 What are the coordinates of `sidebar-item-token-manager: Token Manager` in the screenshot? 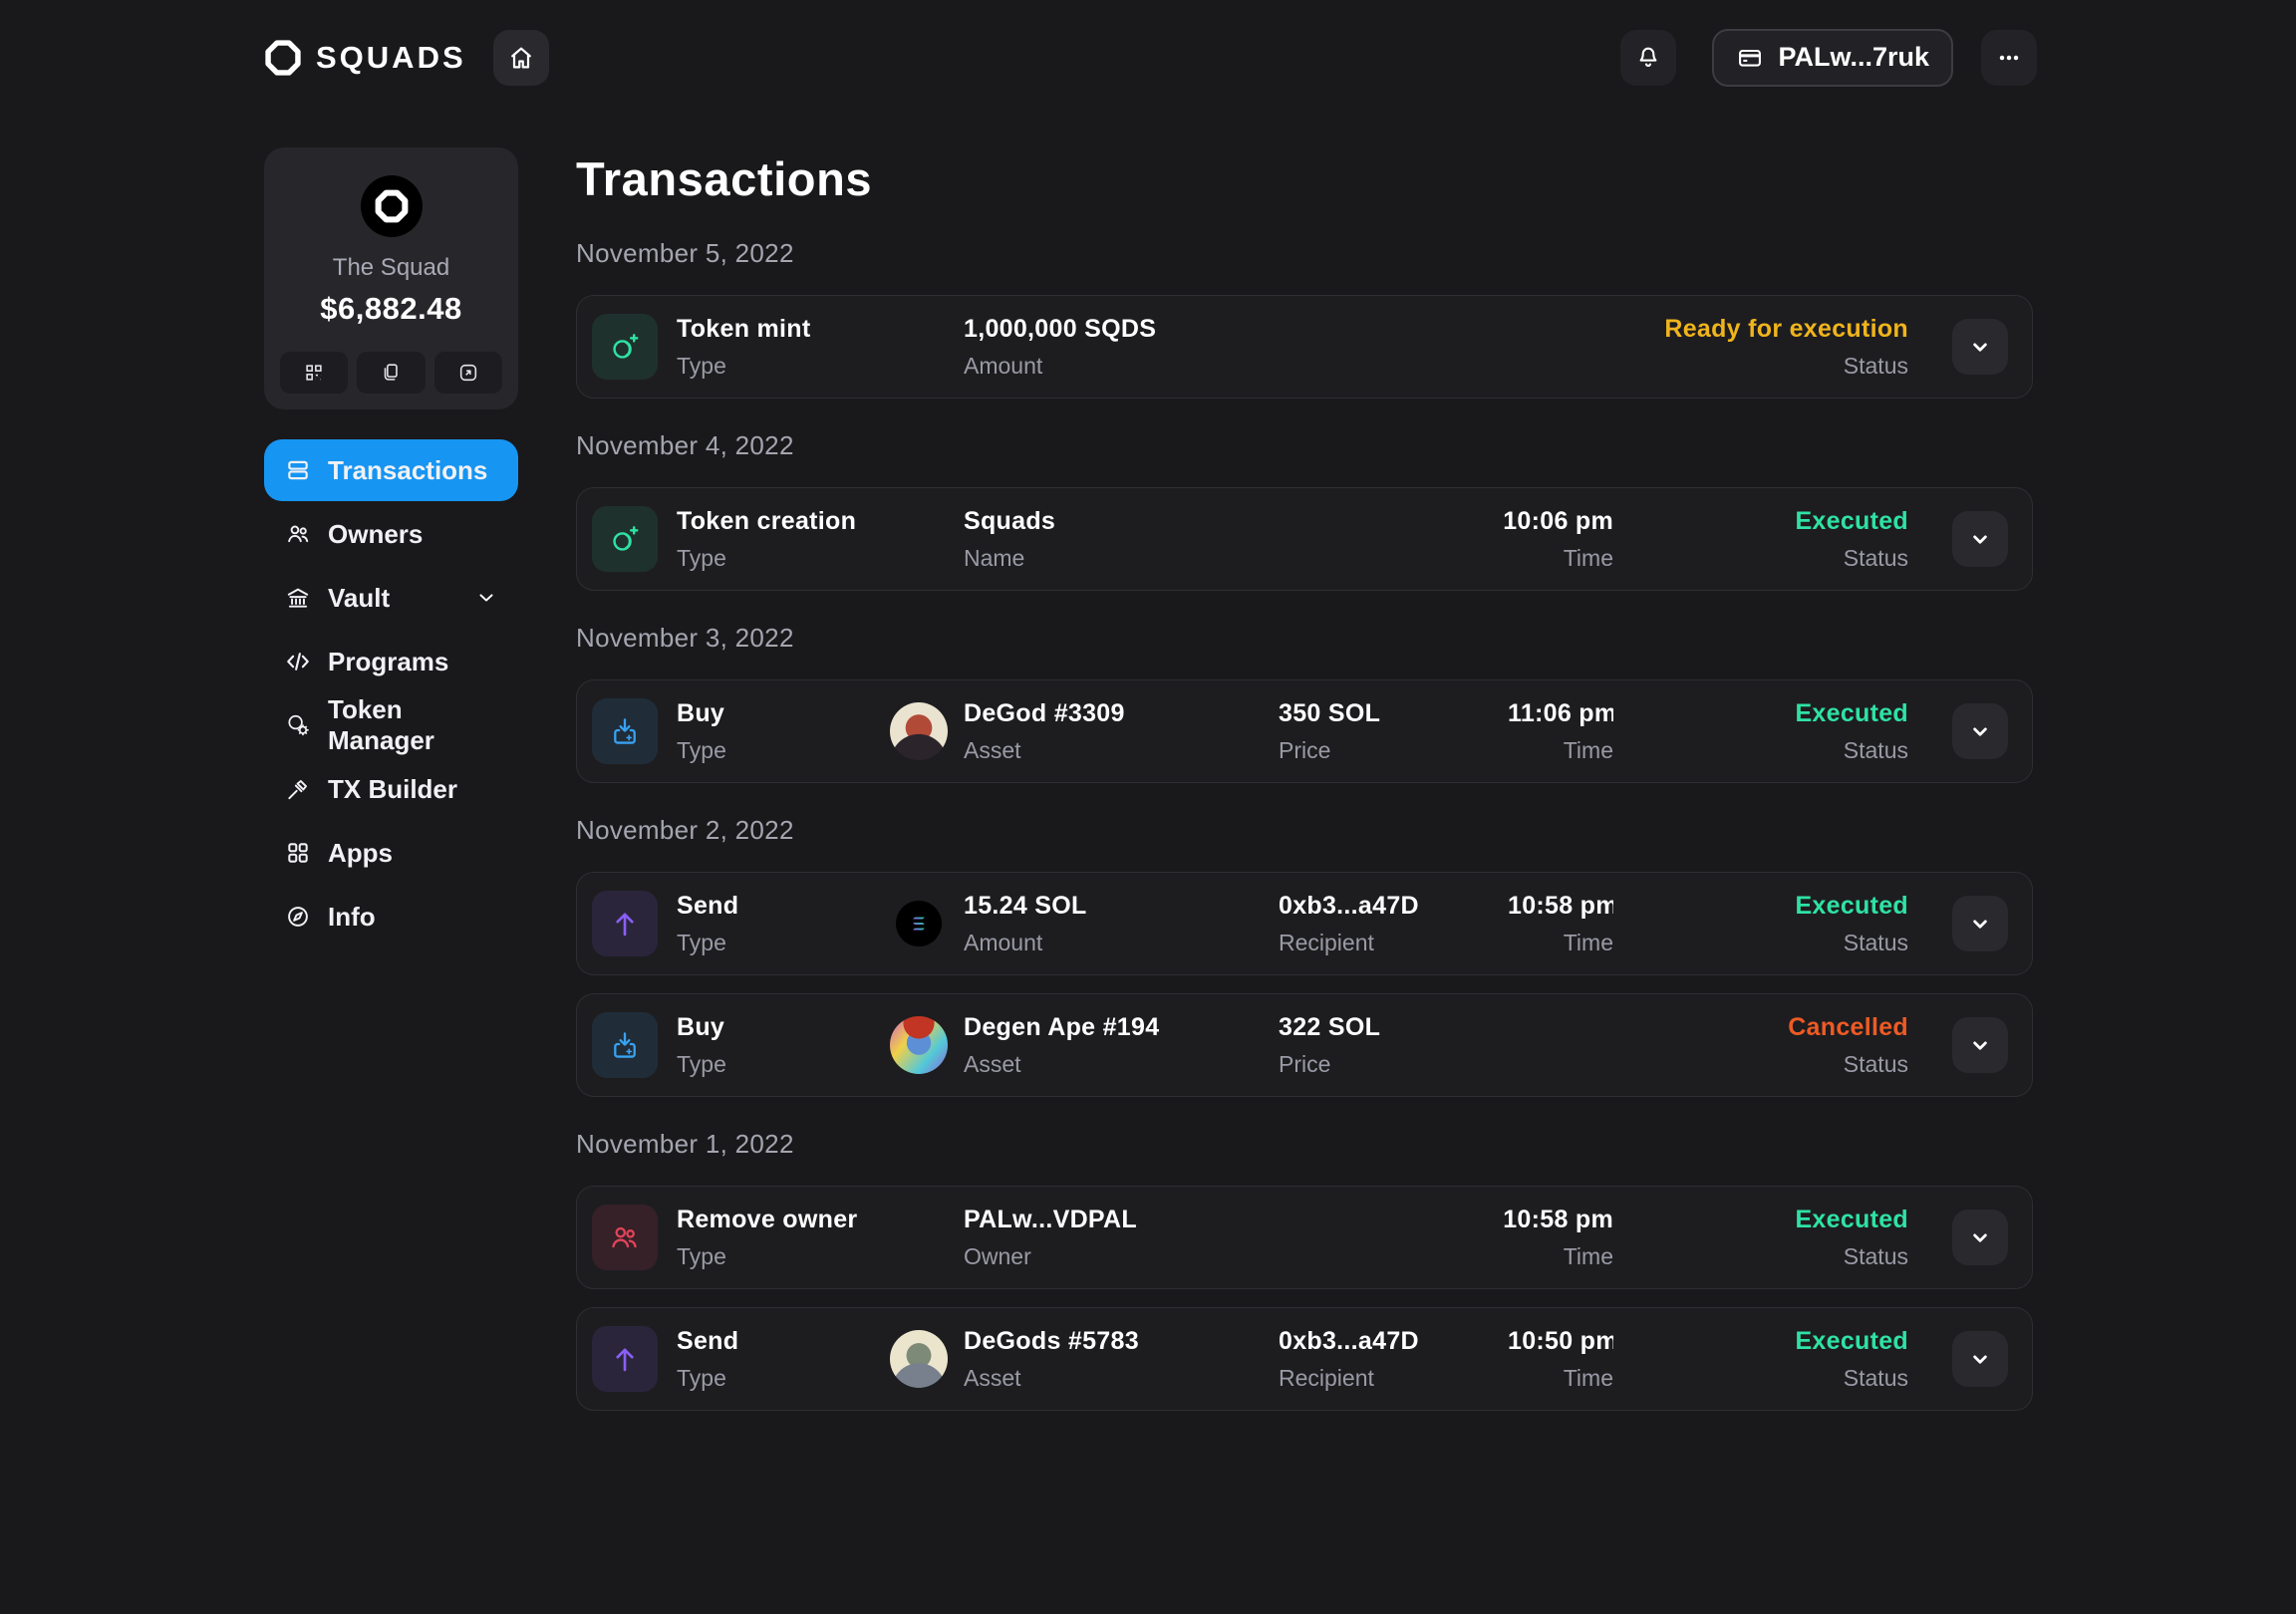 It's located at (391, 725).